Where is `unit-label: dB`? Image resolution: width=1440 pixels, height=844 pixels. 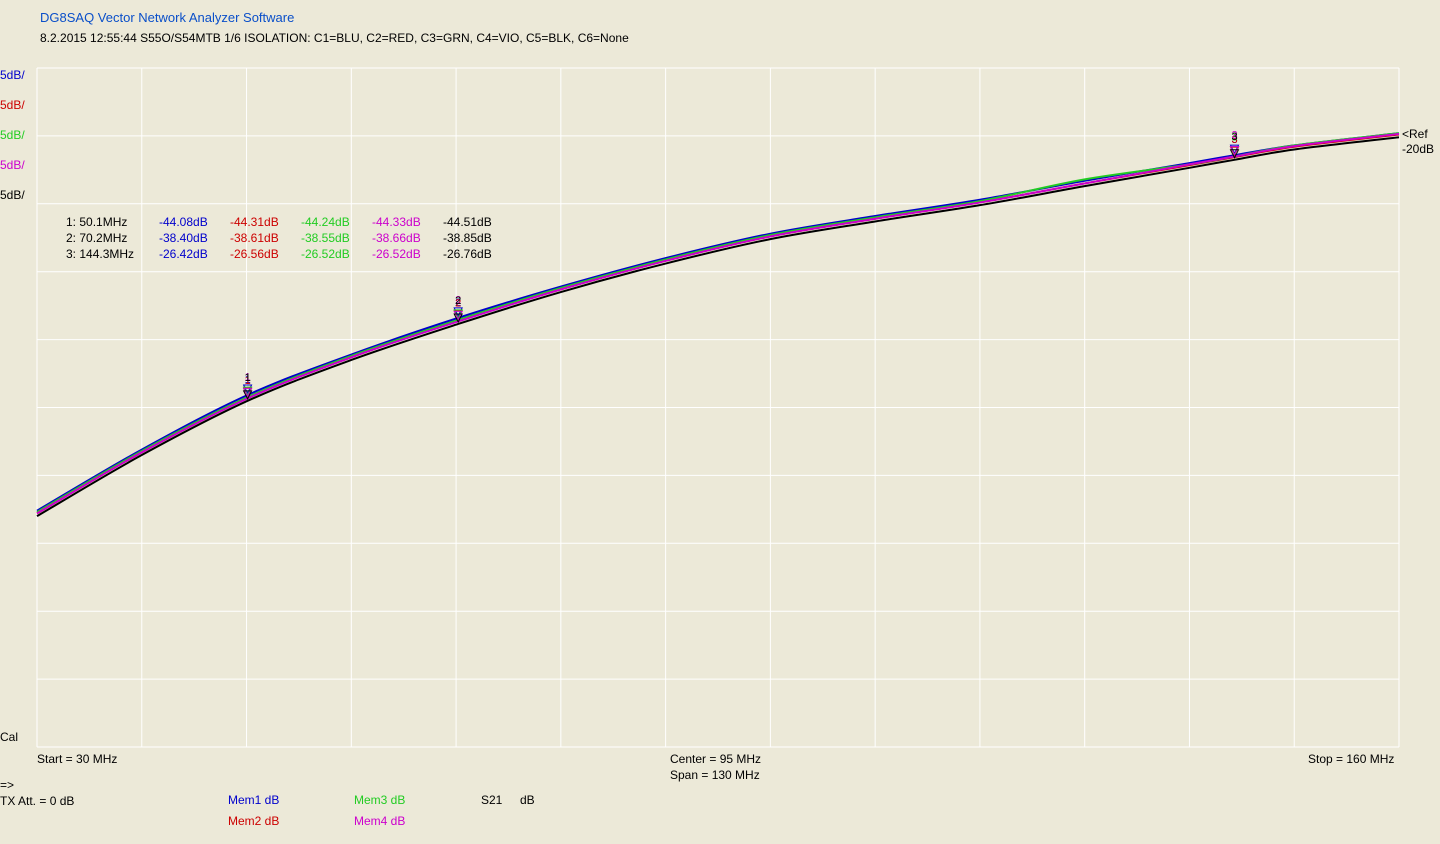
unit-label: dB is located at coordinates (527, 800).